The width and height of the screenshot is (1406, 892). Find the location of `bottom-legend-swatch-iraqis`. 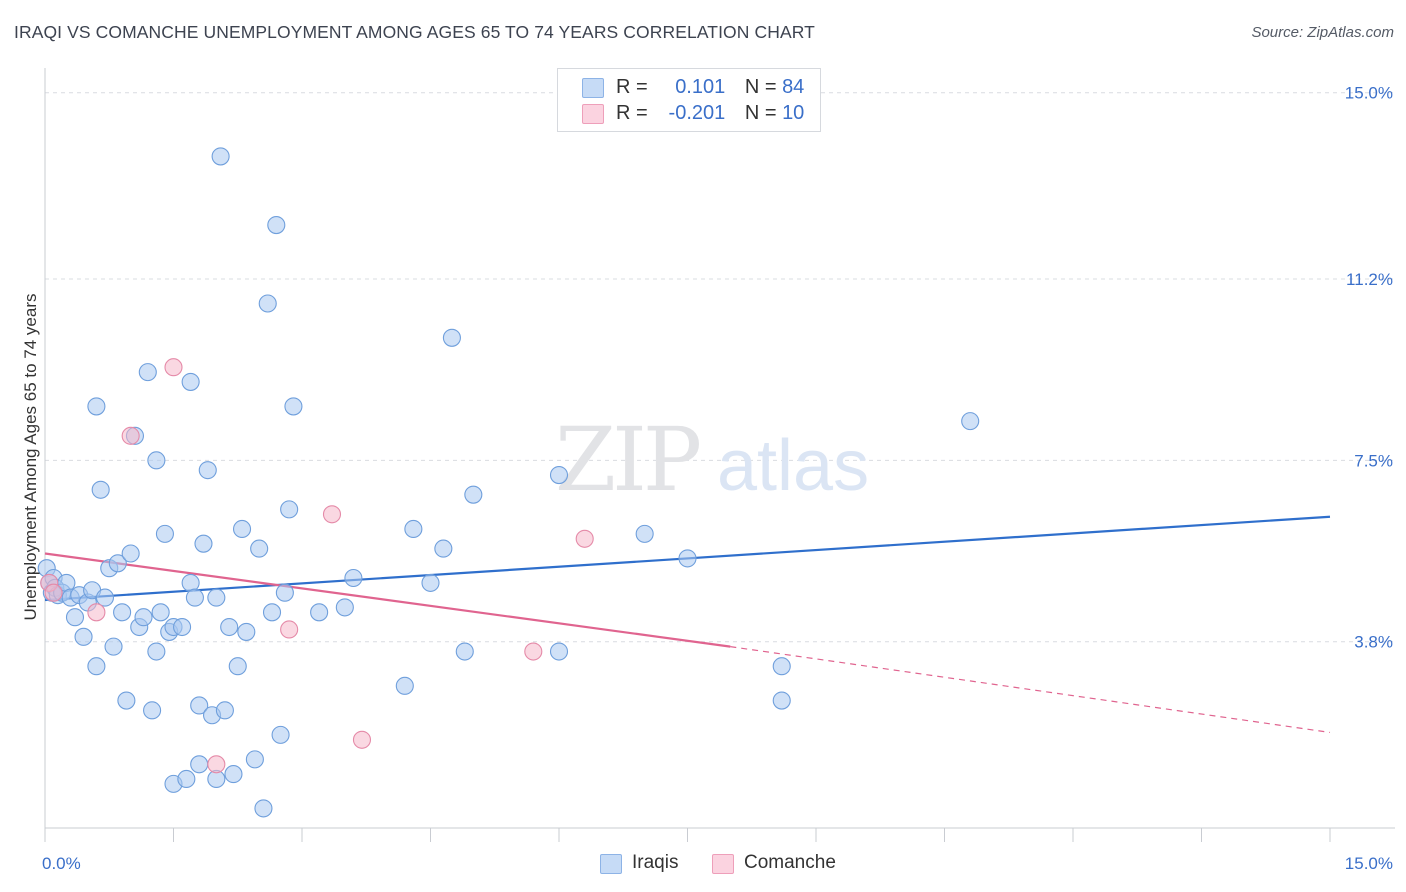

bottom-legend-swatch-iraqis is located at coordinates (611, 864).